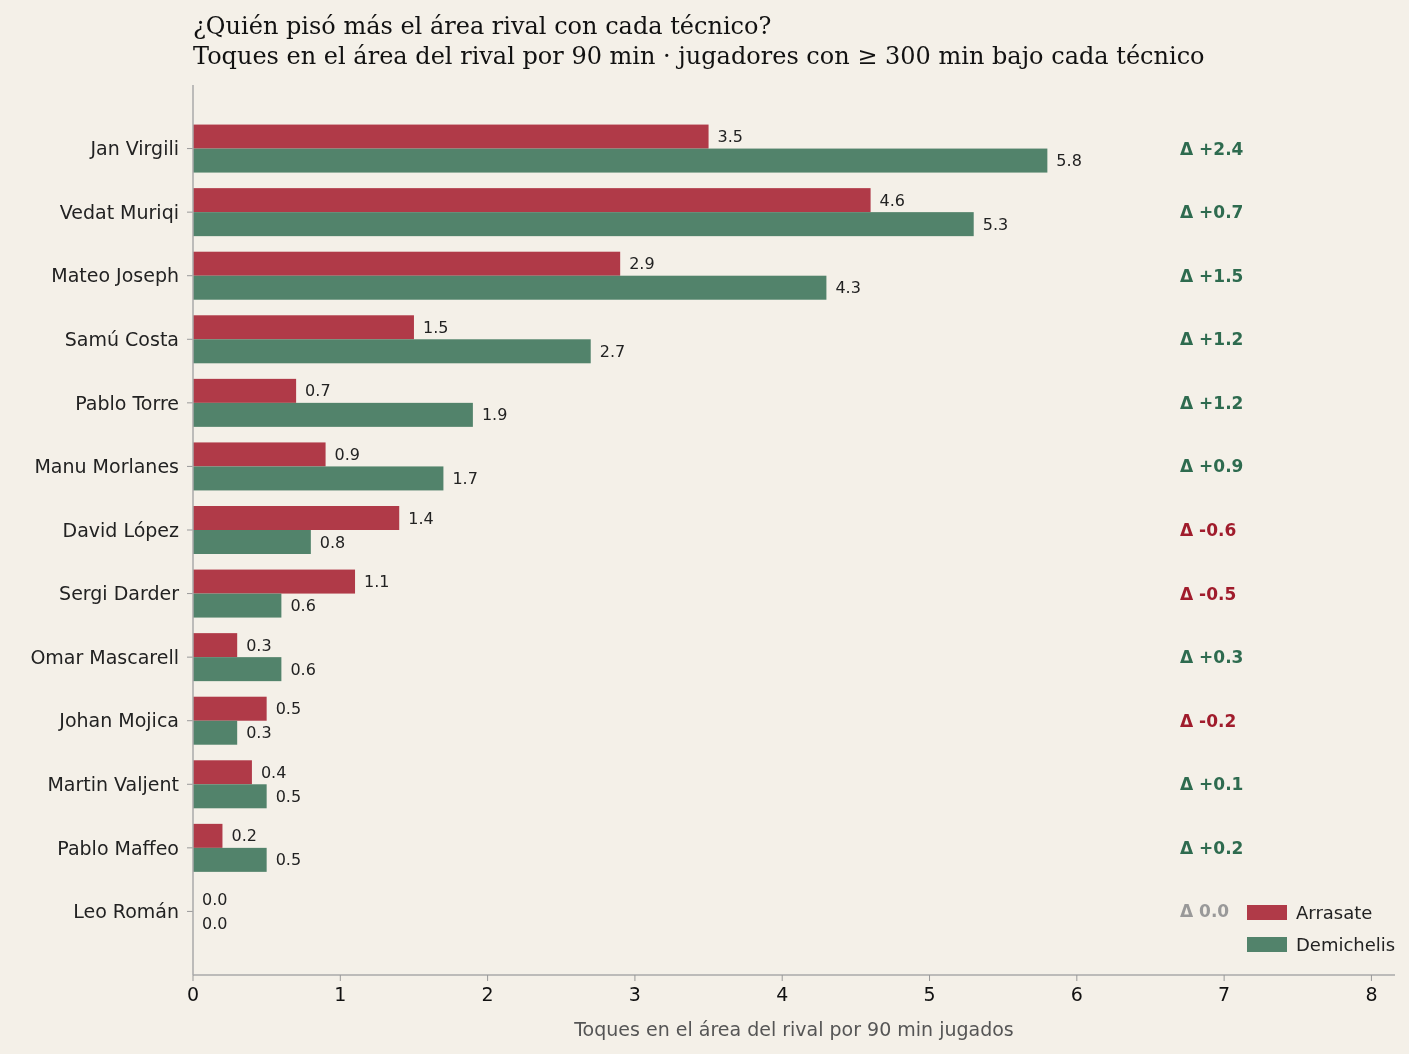 This screenshot has width=1409, height=1054. I want to click on data-label: 0.9, so click(347, 455).